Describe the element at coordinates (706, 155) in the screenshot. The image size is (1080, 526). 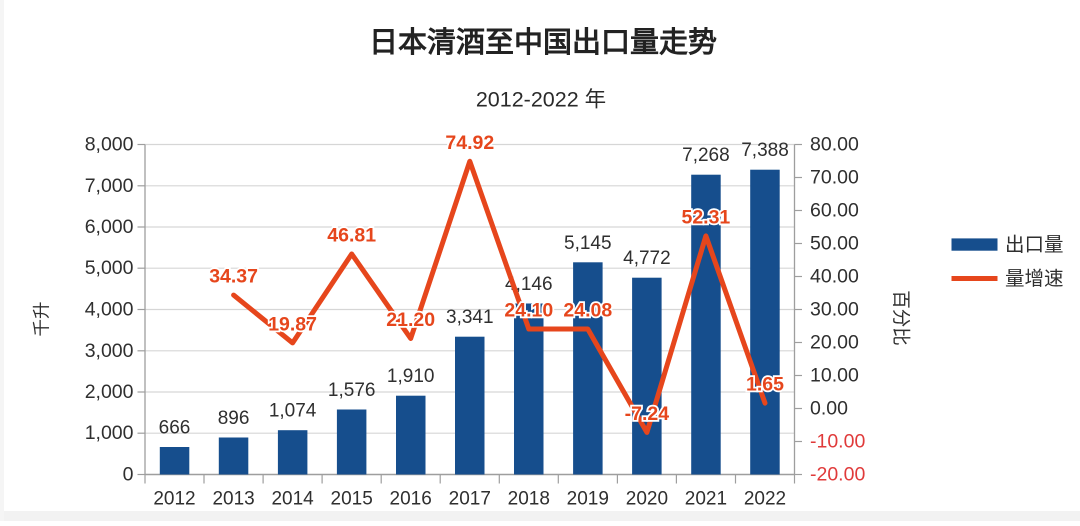
I see `svg-text: 7,268` at that location.